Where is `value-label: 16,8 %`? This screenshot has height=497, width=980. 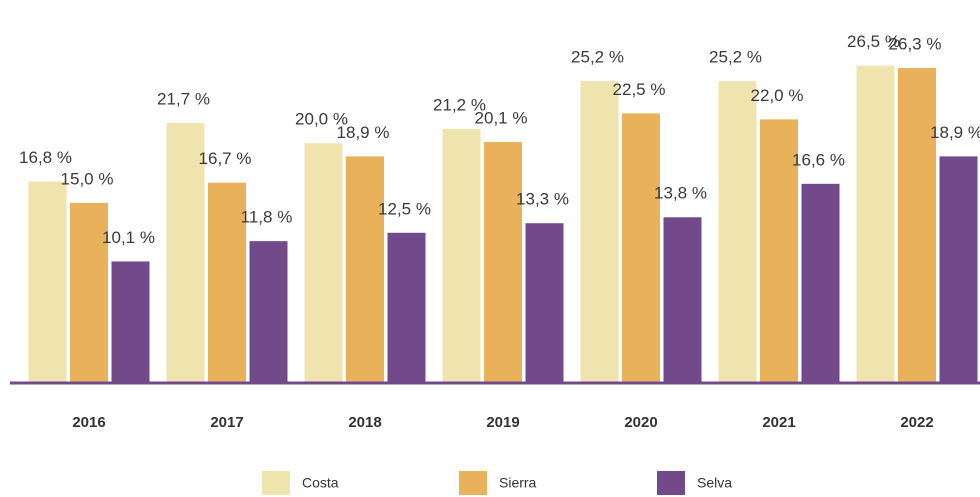 value-label: 16,8 % is located at coordinates (45, 157).